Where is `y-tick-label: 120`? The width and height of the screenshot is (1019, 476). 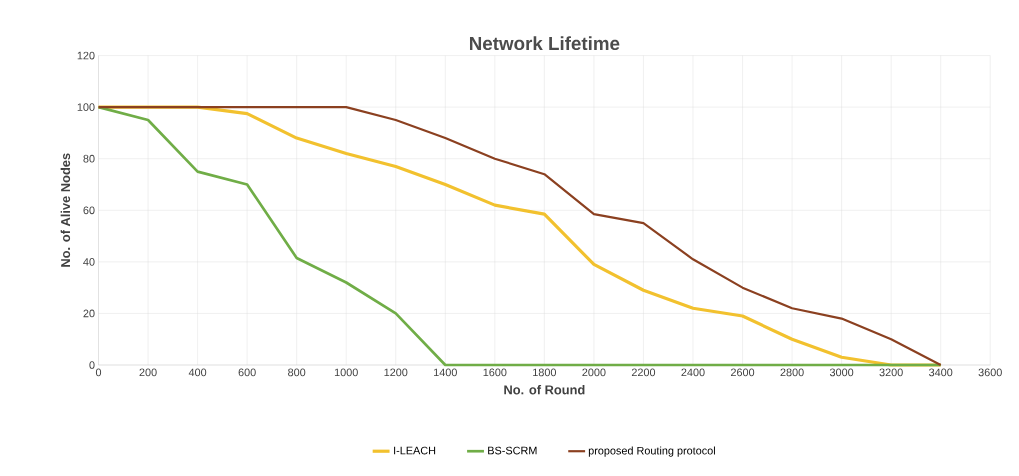 y-tick-label: 120 is located at coordinates (86, 55).